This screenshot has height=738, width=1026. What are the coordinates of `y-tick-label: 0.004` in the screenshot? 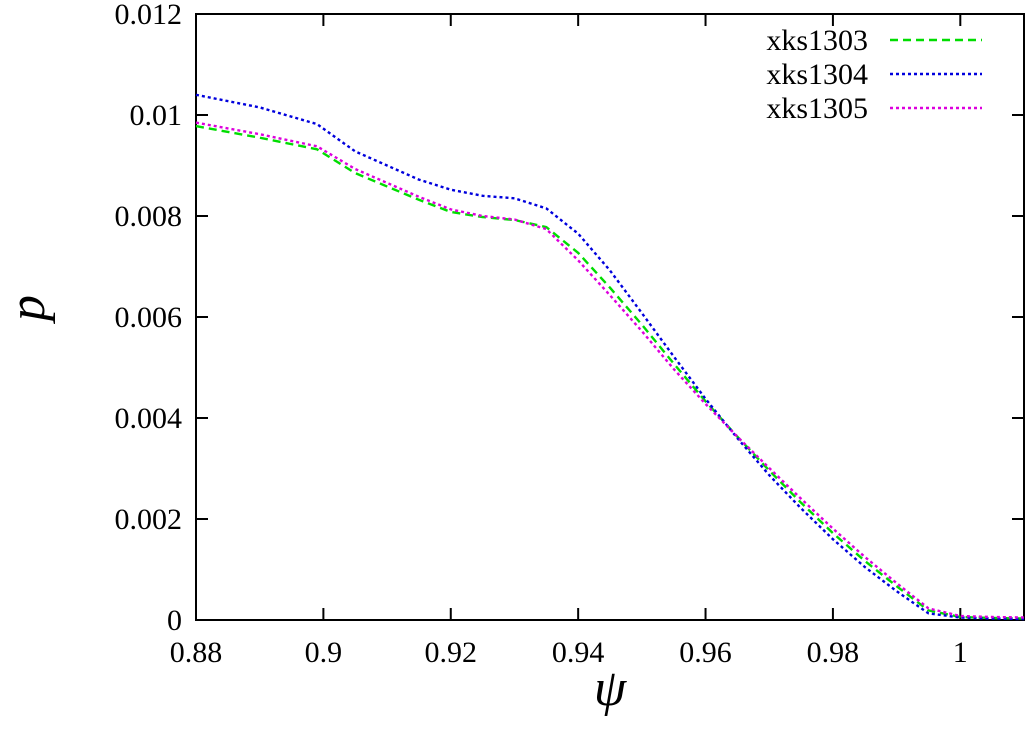 It's located at (149, 418).